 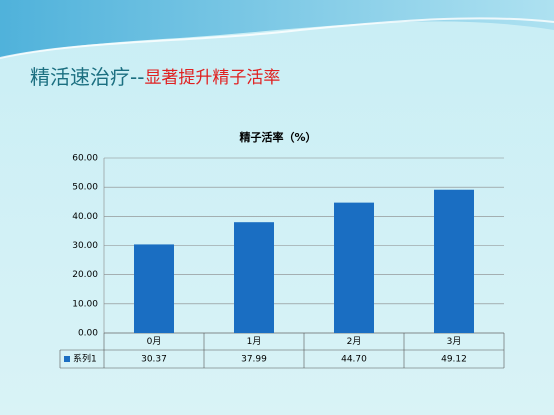 I want to click on y-tick-label: 10.00, so click(x=85, y=304).